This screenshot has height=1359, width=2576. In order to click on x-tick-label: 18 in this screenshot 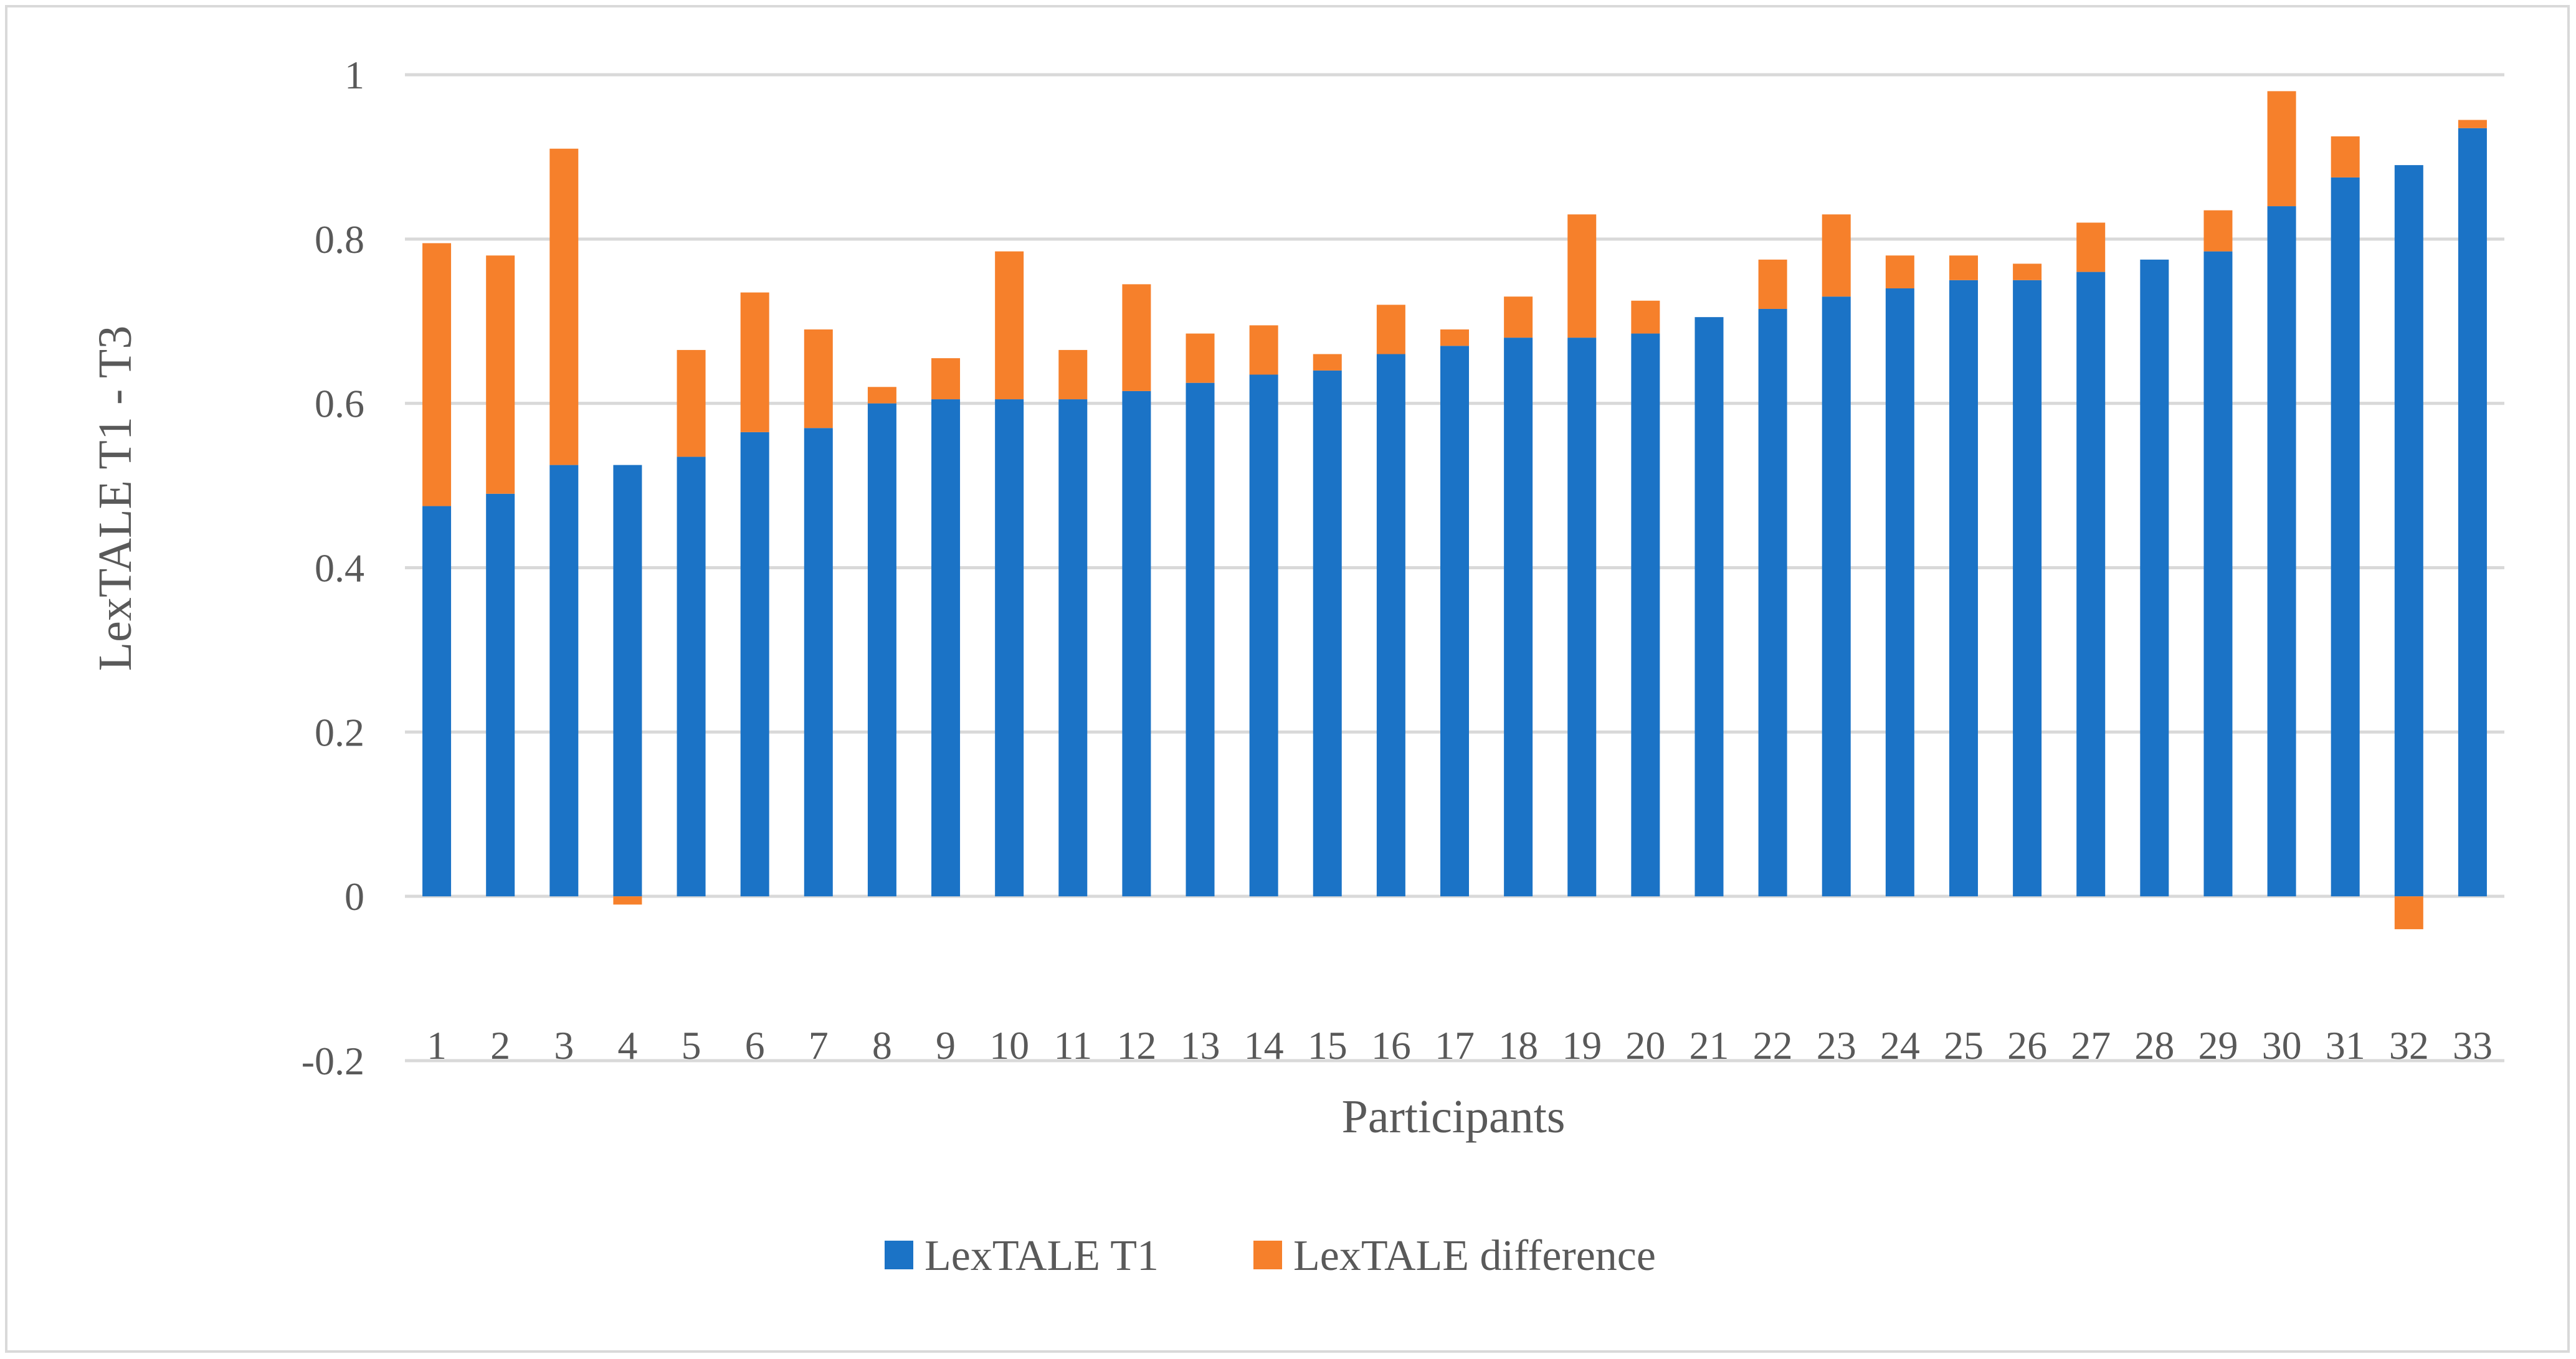, I will do `click(1518, 1045)`.